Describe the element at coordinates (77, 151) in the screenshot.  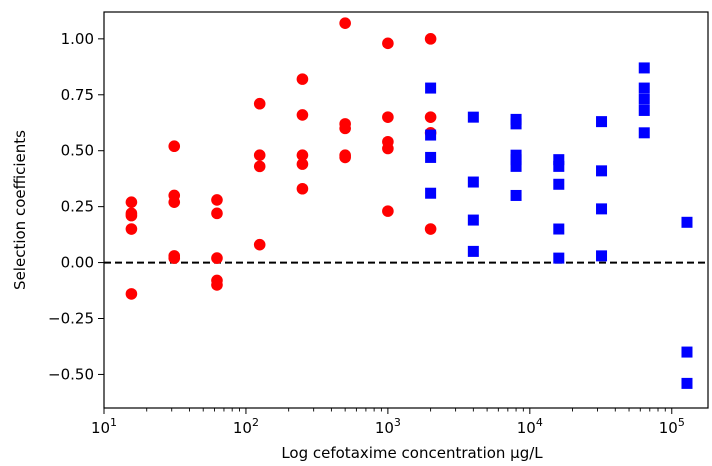
I see `y-tick-label: 0.50` at that location.